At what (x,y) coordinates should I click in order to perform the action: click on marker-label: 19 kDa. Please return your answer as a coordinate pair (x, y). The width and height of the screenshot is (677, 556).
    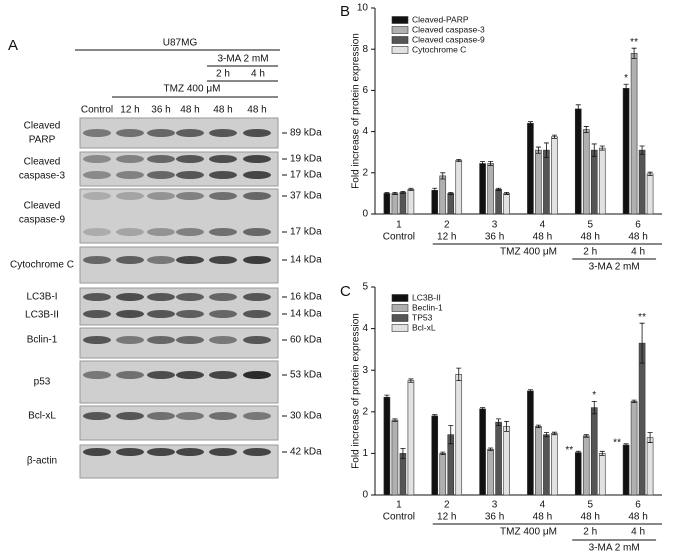
    Looking at the image, I should click on (306, 159).